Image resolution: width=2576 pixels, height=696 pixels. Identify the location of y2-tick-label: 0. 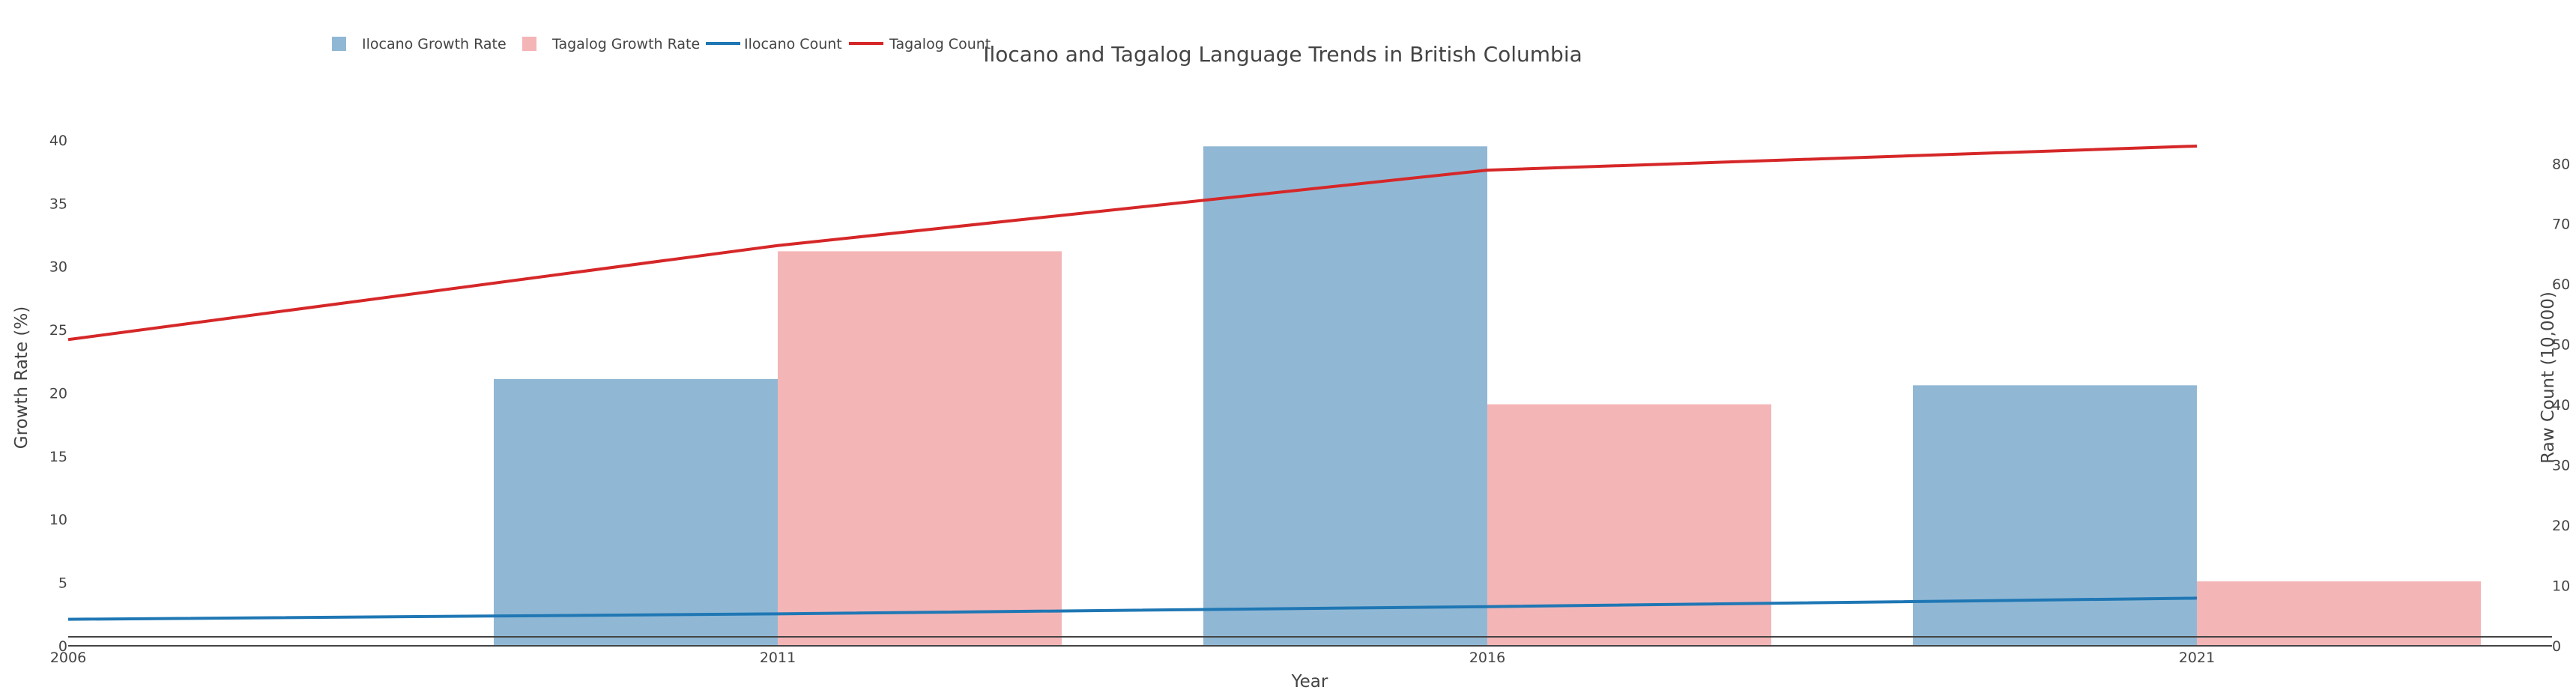
(2556, 647).